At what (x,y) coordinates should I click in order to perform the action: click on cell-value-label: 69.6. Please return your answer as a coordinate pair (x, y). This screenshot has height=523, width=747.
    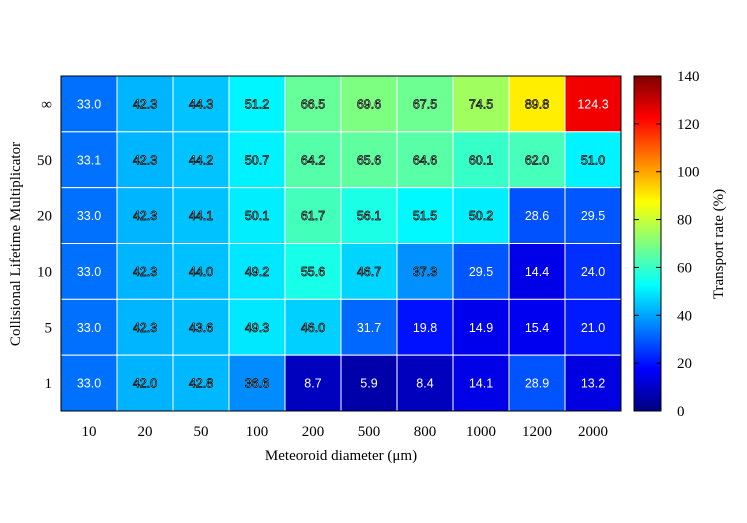
    Looking at the image, I should click on (369, 104).